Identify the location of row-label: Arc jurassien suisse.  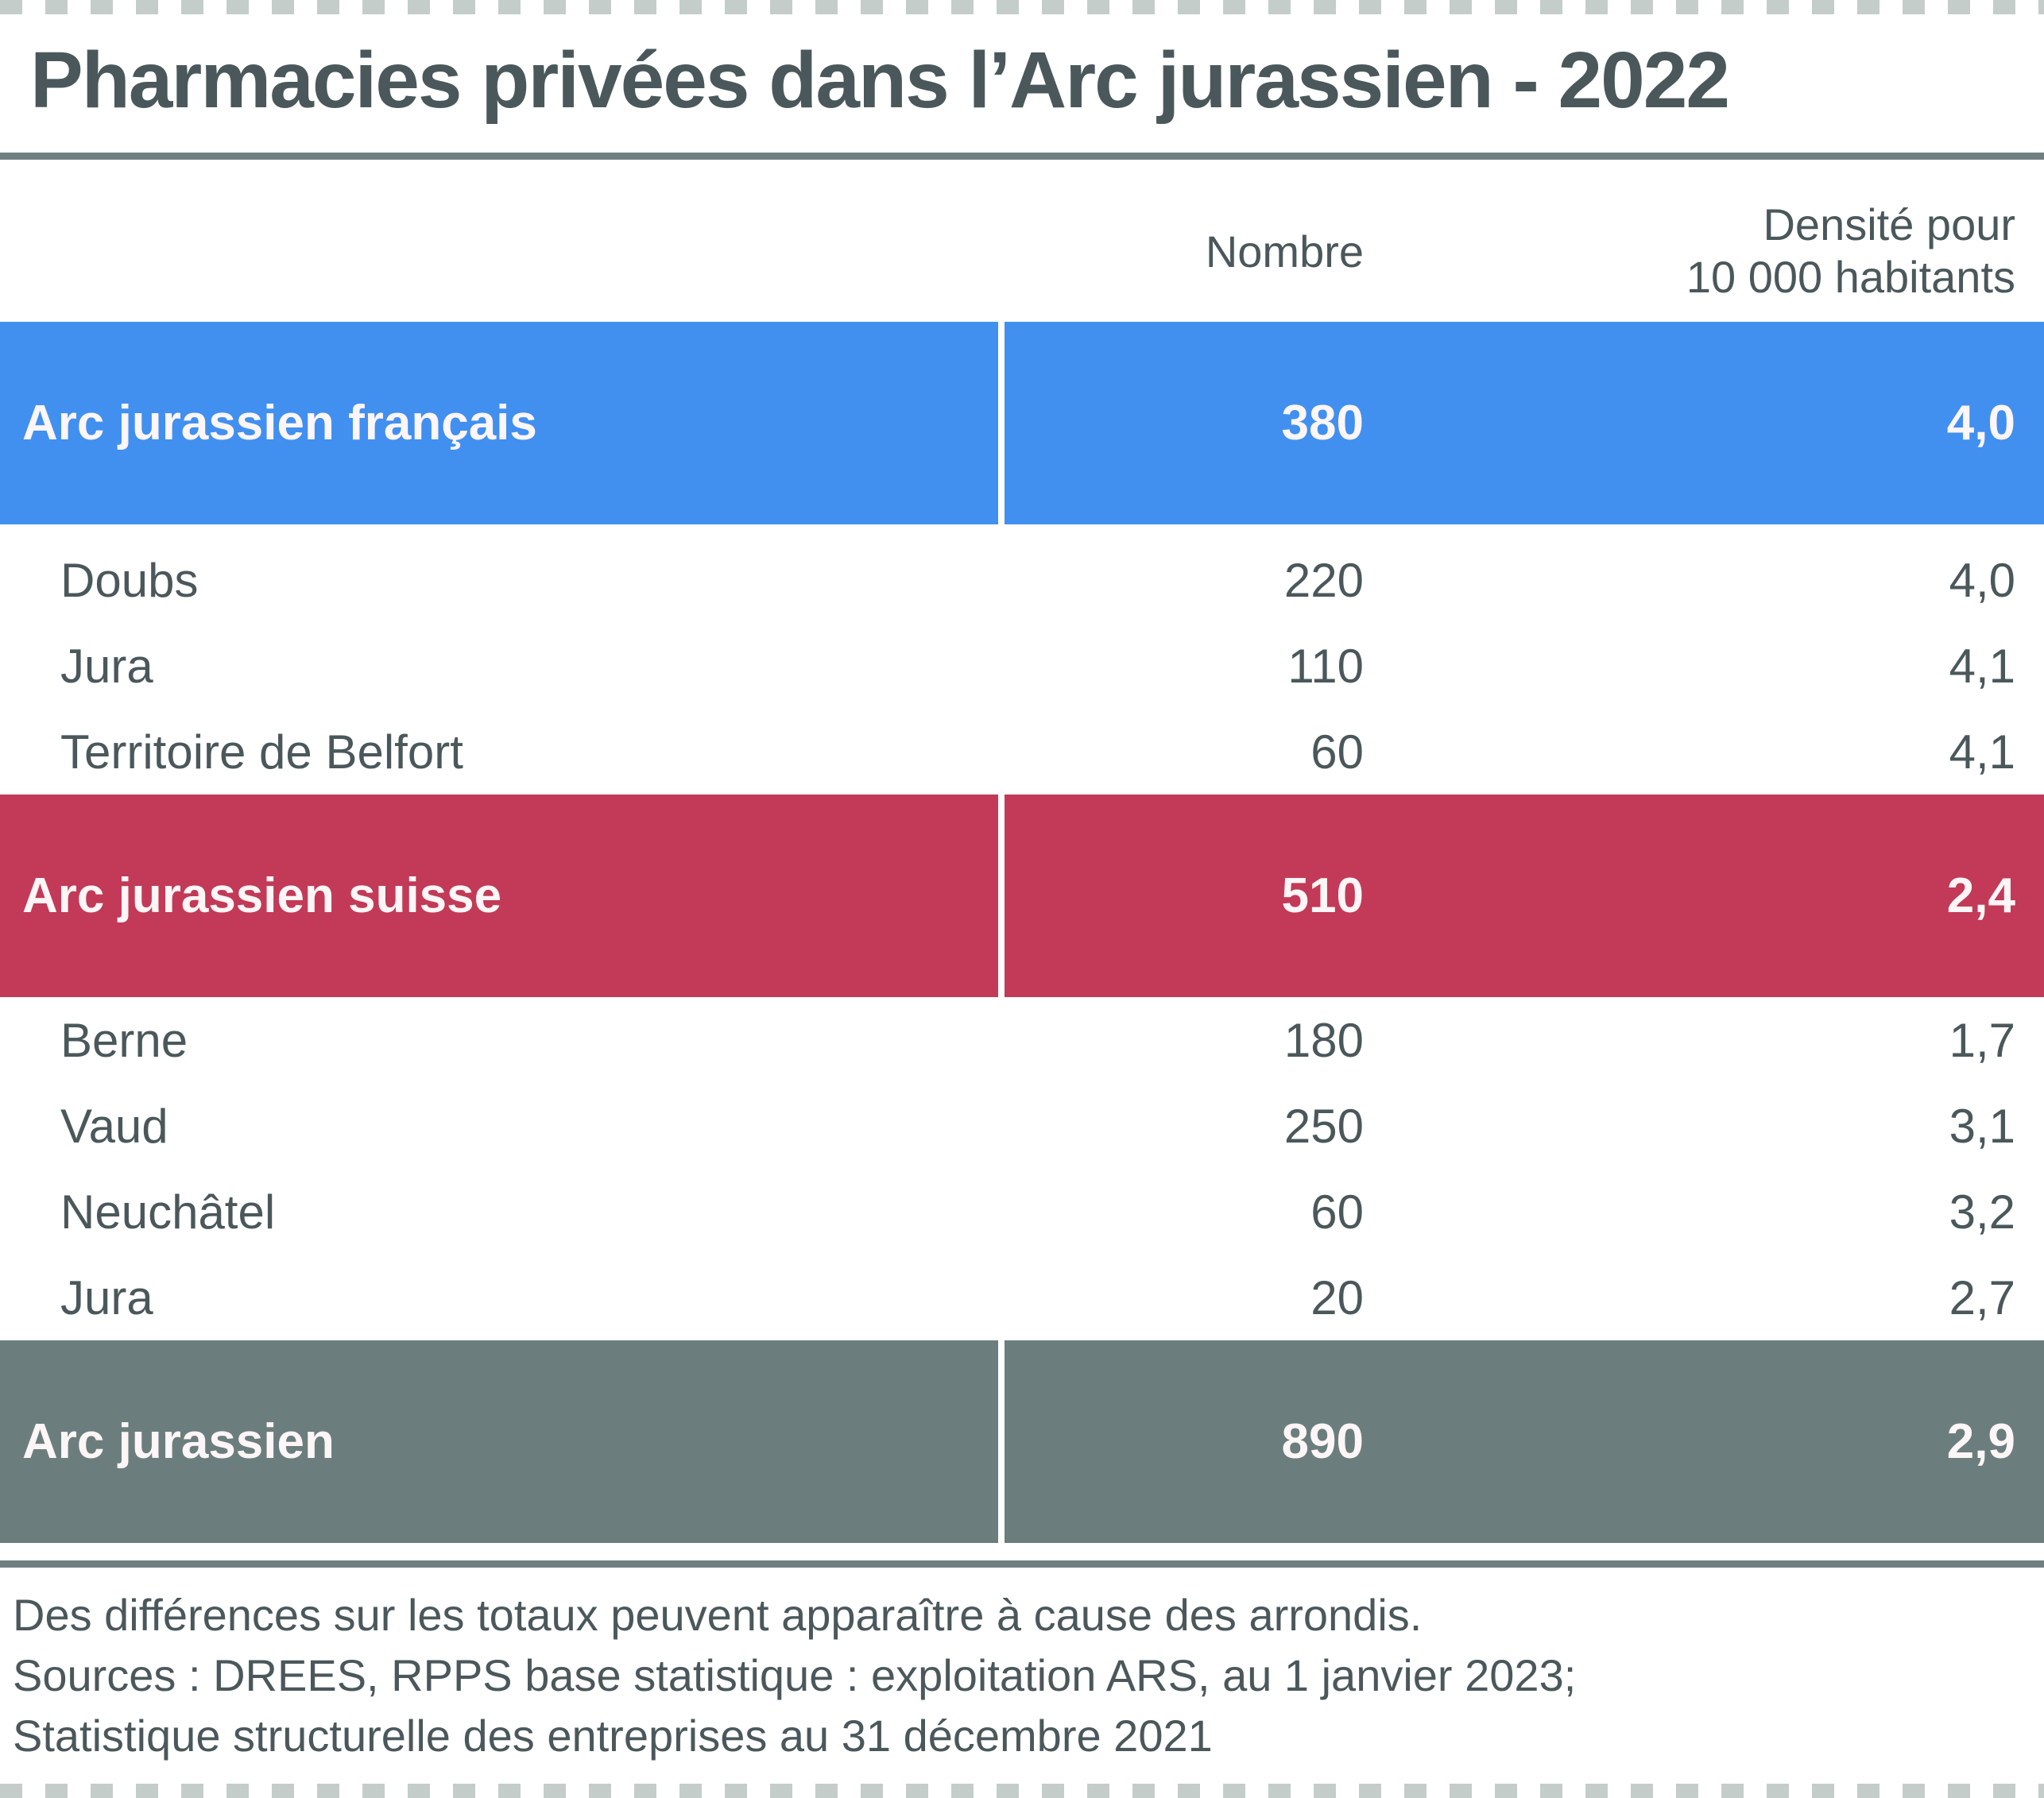
(502, 896).